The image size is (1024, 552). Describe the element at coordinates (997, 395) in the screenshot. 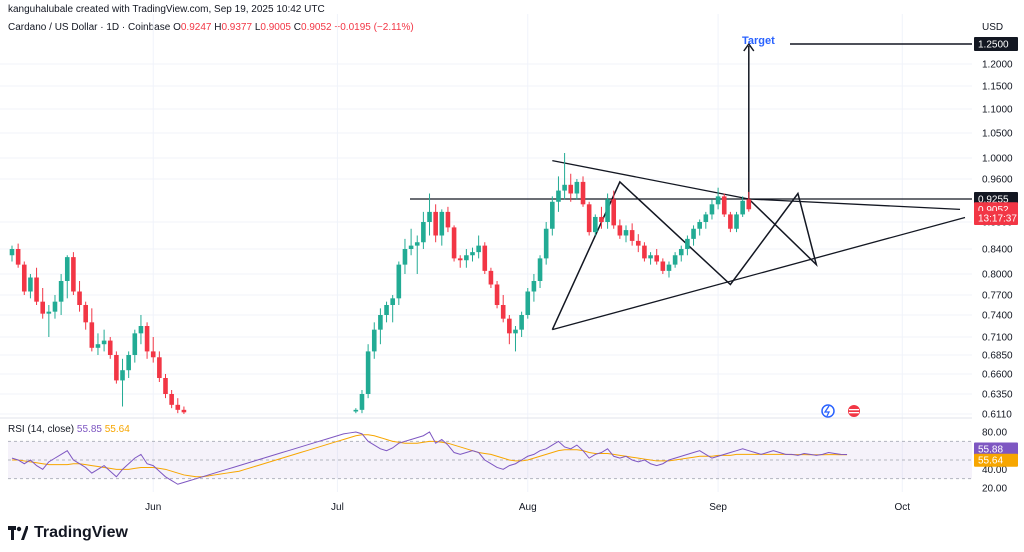

I see `price-tick-label: 0.6350` at that location.